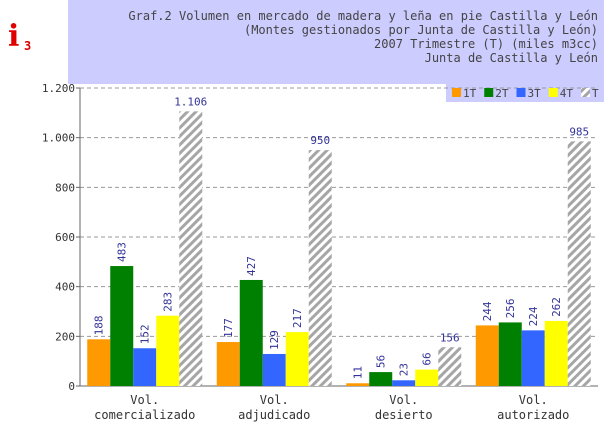  Describe the element at coordinates (71, 386) in the screenshot. I see `y-tick-label: 0` at that location.